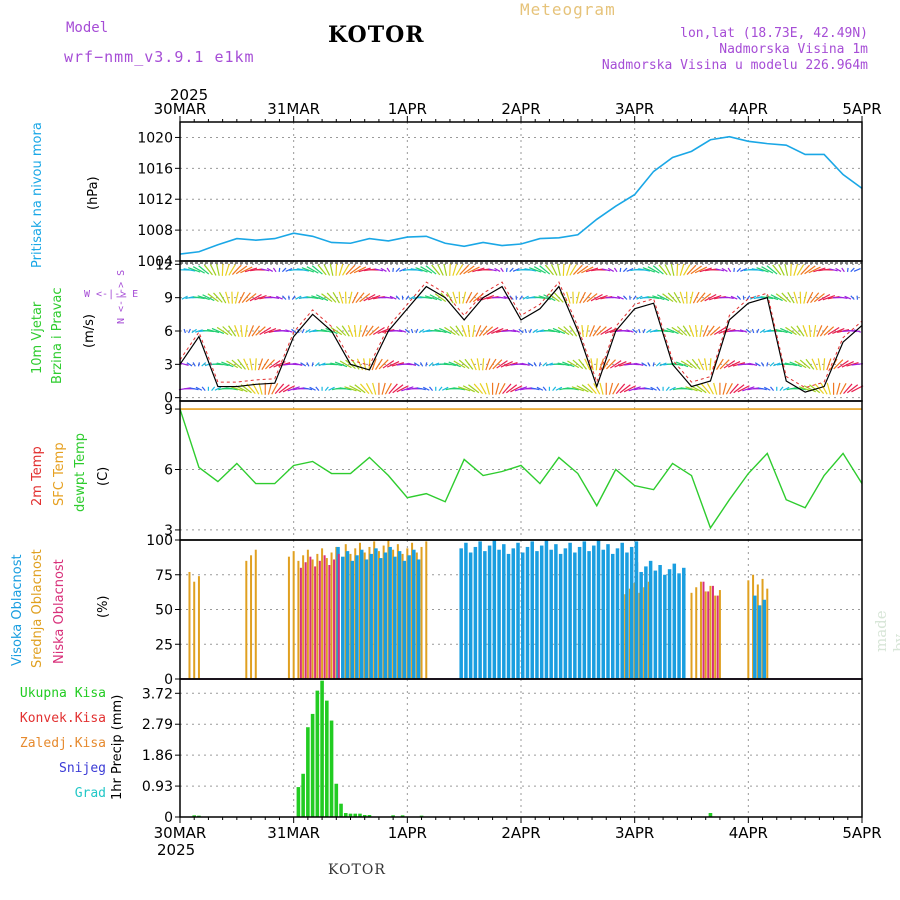 This screenshot has width=900, height=900. I want to click on lonlat-label: lon,lat (18.73E, 42.49N), so click(774, 33).